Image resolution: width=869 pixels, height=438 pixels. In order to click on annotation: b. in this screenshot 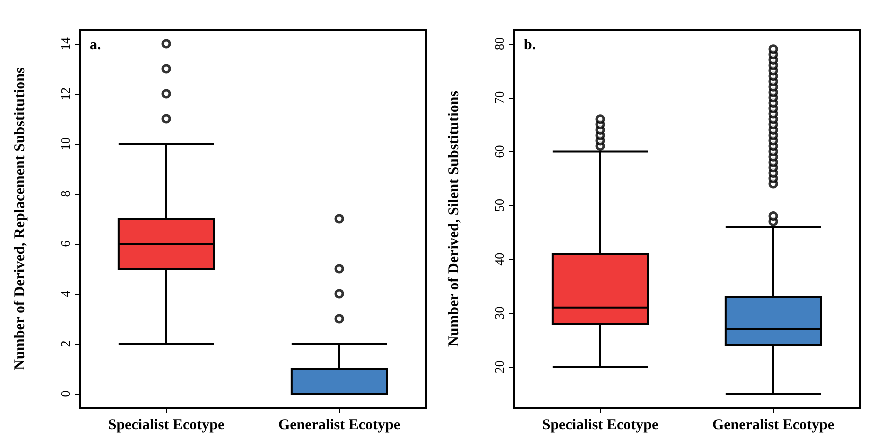, I will do `click(530, 46)`.